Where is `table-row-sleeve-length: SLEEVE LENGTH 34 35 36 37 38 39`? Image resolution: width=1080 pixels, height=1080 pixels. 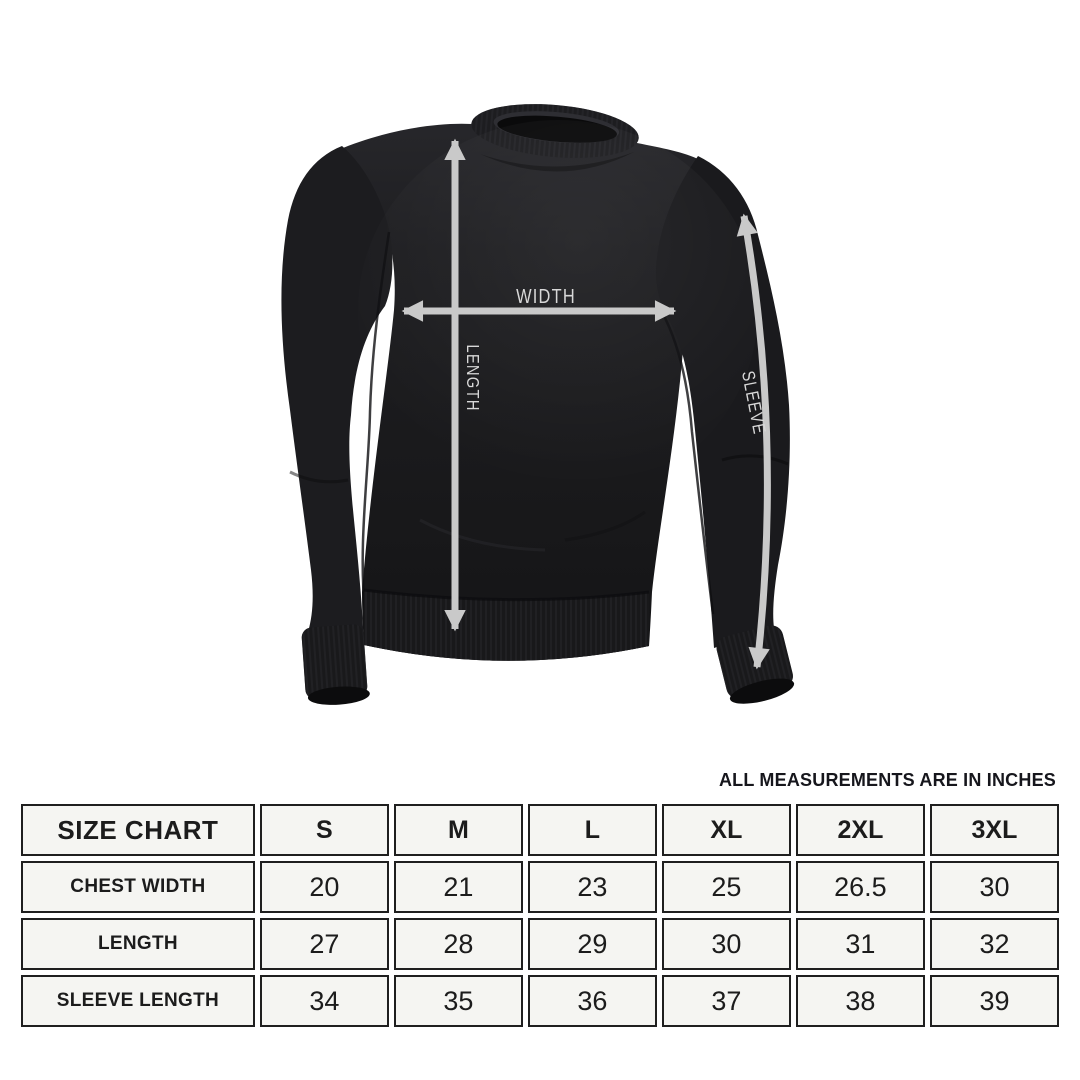
table-row-sleeve-length: SLEEVE LENGTH 34 35 36 37 38 39 is located at coordinates (540, 1001).